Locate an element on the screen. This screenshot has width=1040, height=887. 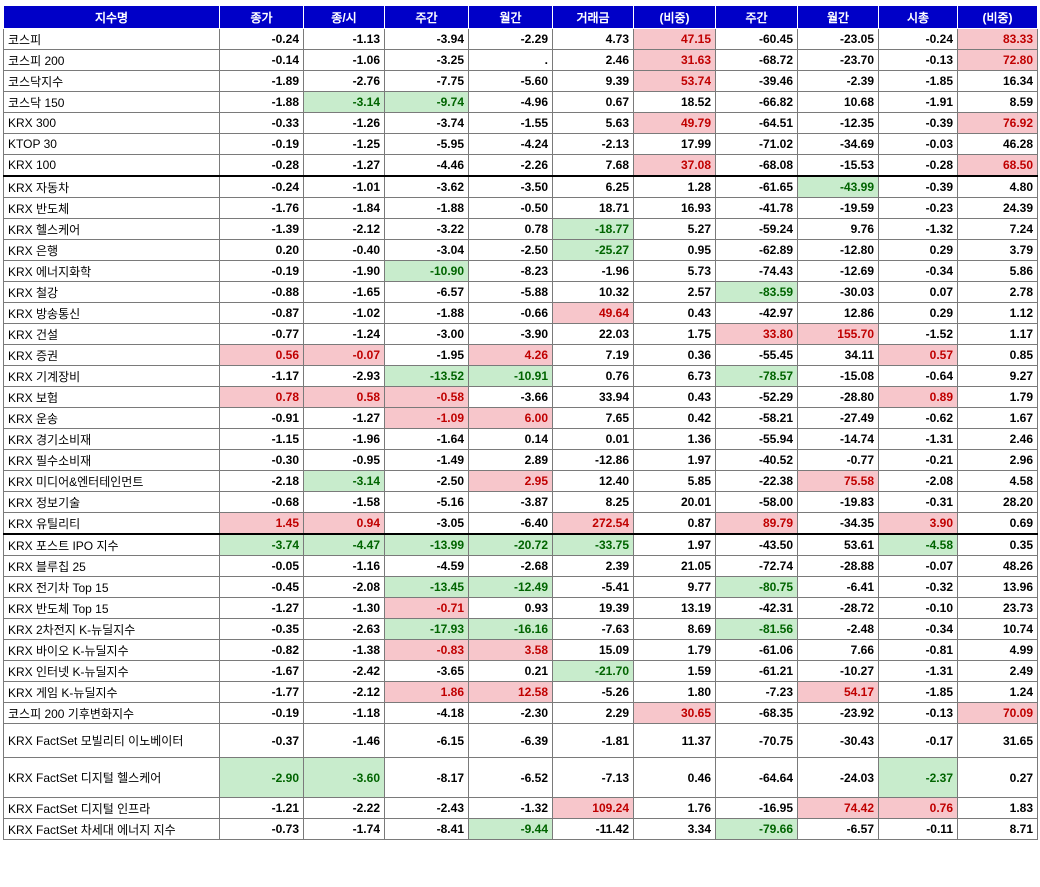
value-cell: -13.45 is located at coordinates (426, 587).